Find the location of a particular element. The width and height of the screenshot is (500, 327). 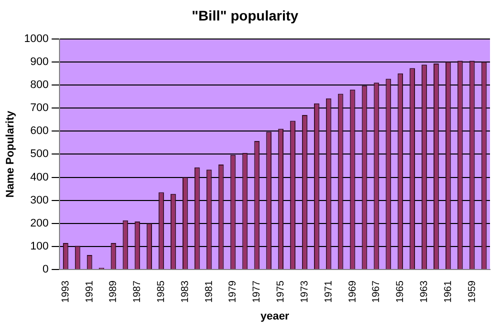

chart-title: "Bill" popularity is located at coordinates (245, 15).